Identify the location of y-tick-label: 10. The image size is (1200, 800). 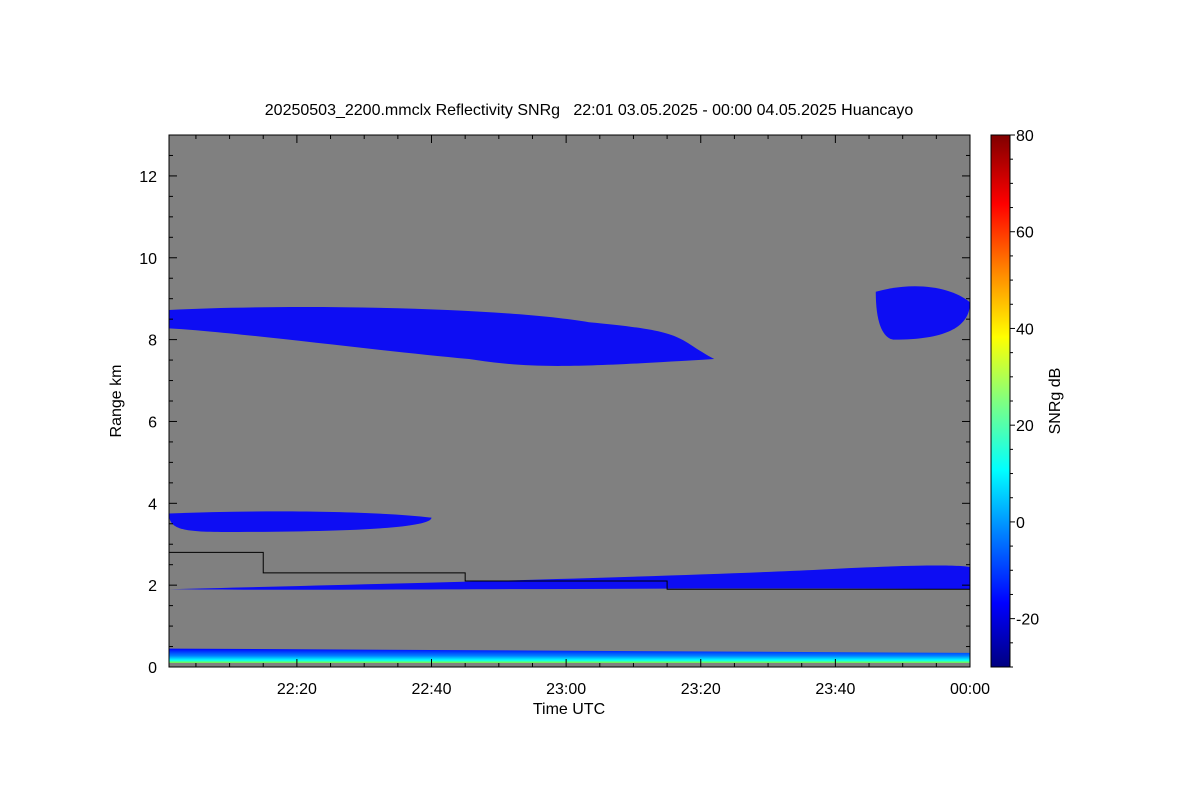
(148, 259).